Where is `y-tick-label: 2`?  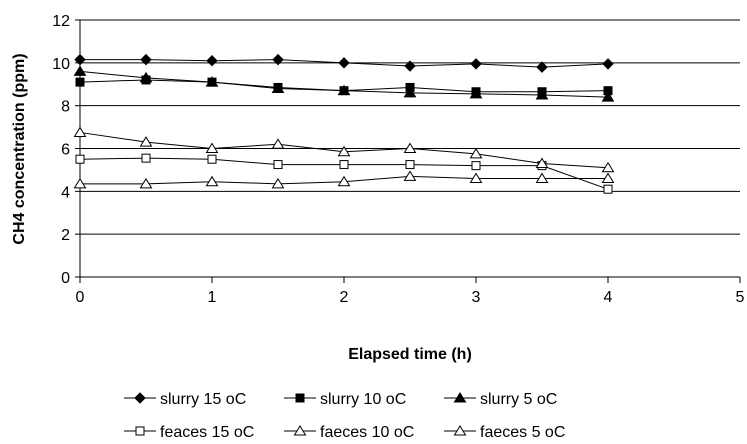
y-tick-label: 2 is located at coordinates (65, 235).